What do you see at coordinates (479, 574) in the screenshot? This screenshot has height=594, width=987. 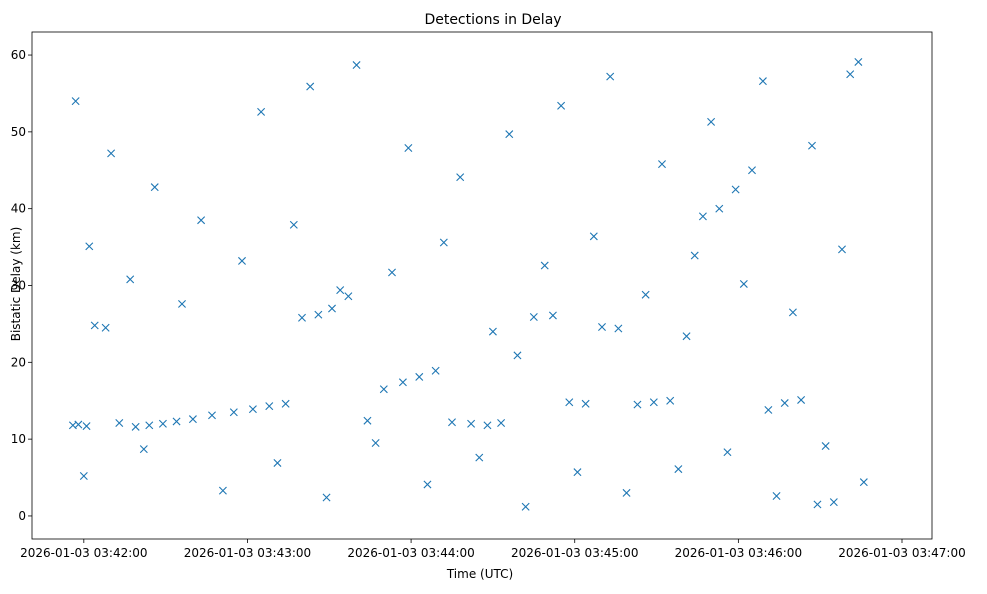 I see `x-axis-label: Time (UTC)` at bounding box center [479, 574].